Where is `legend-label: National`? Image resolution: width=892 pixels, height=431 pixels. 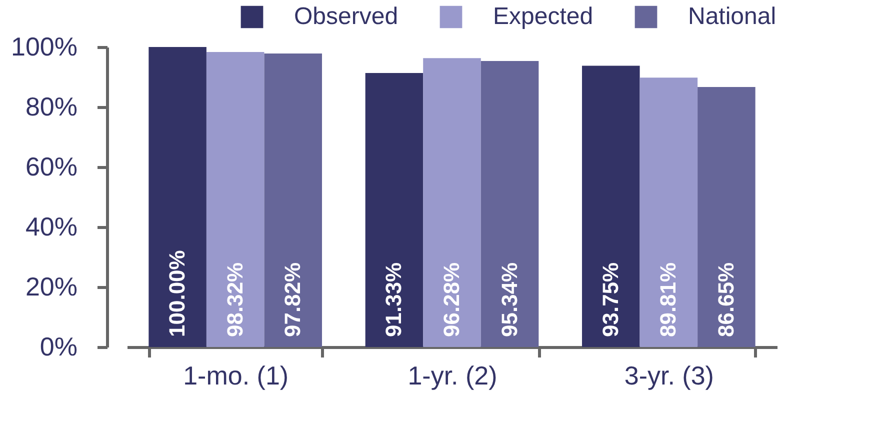
legend-label: National is located at coordinates (732, 16).